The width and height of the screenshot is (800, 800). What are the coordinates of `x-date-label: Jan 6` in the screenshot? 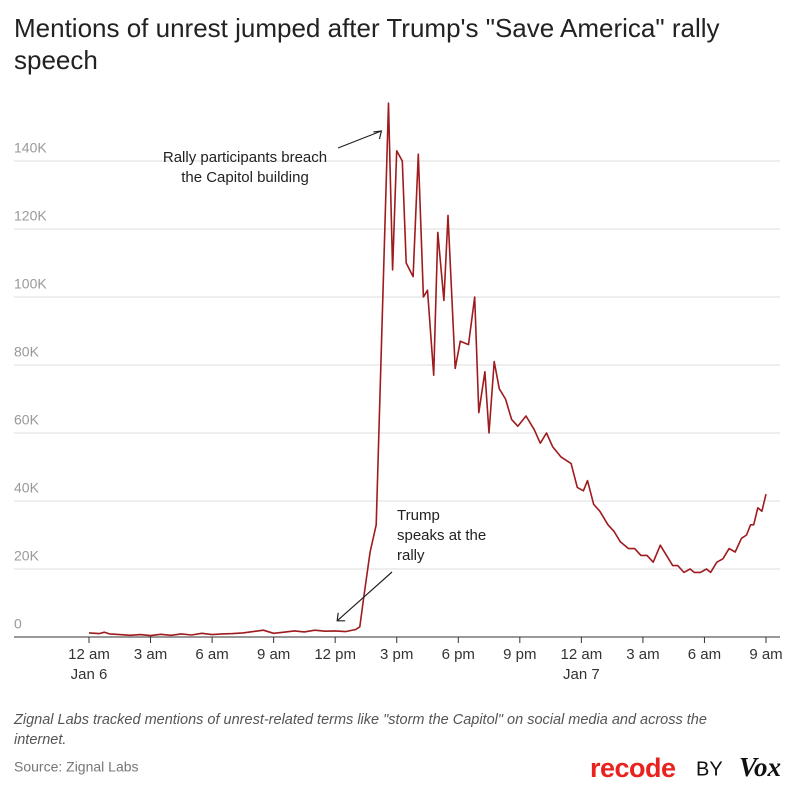 It's located at (89, 674).